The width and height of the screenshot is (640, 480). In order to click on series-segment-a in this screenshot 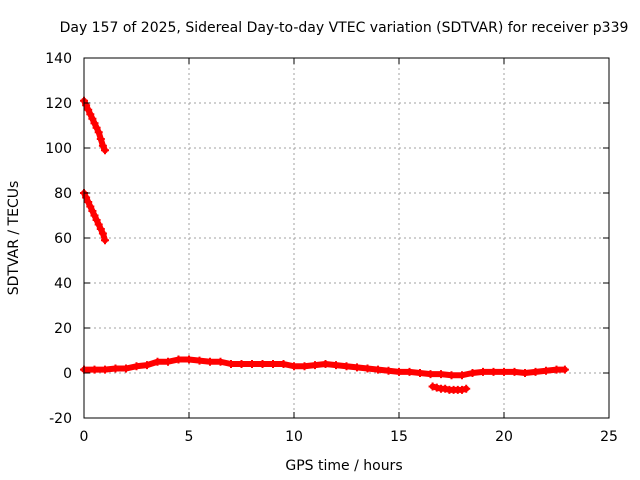, I will do `click(94, 125)`.